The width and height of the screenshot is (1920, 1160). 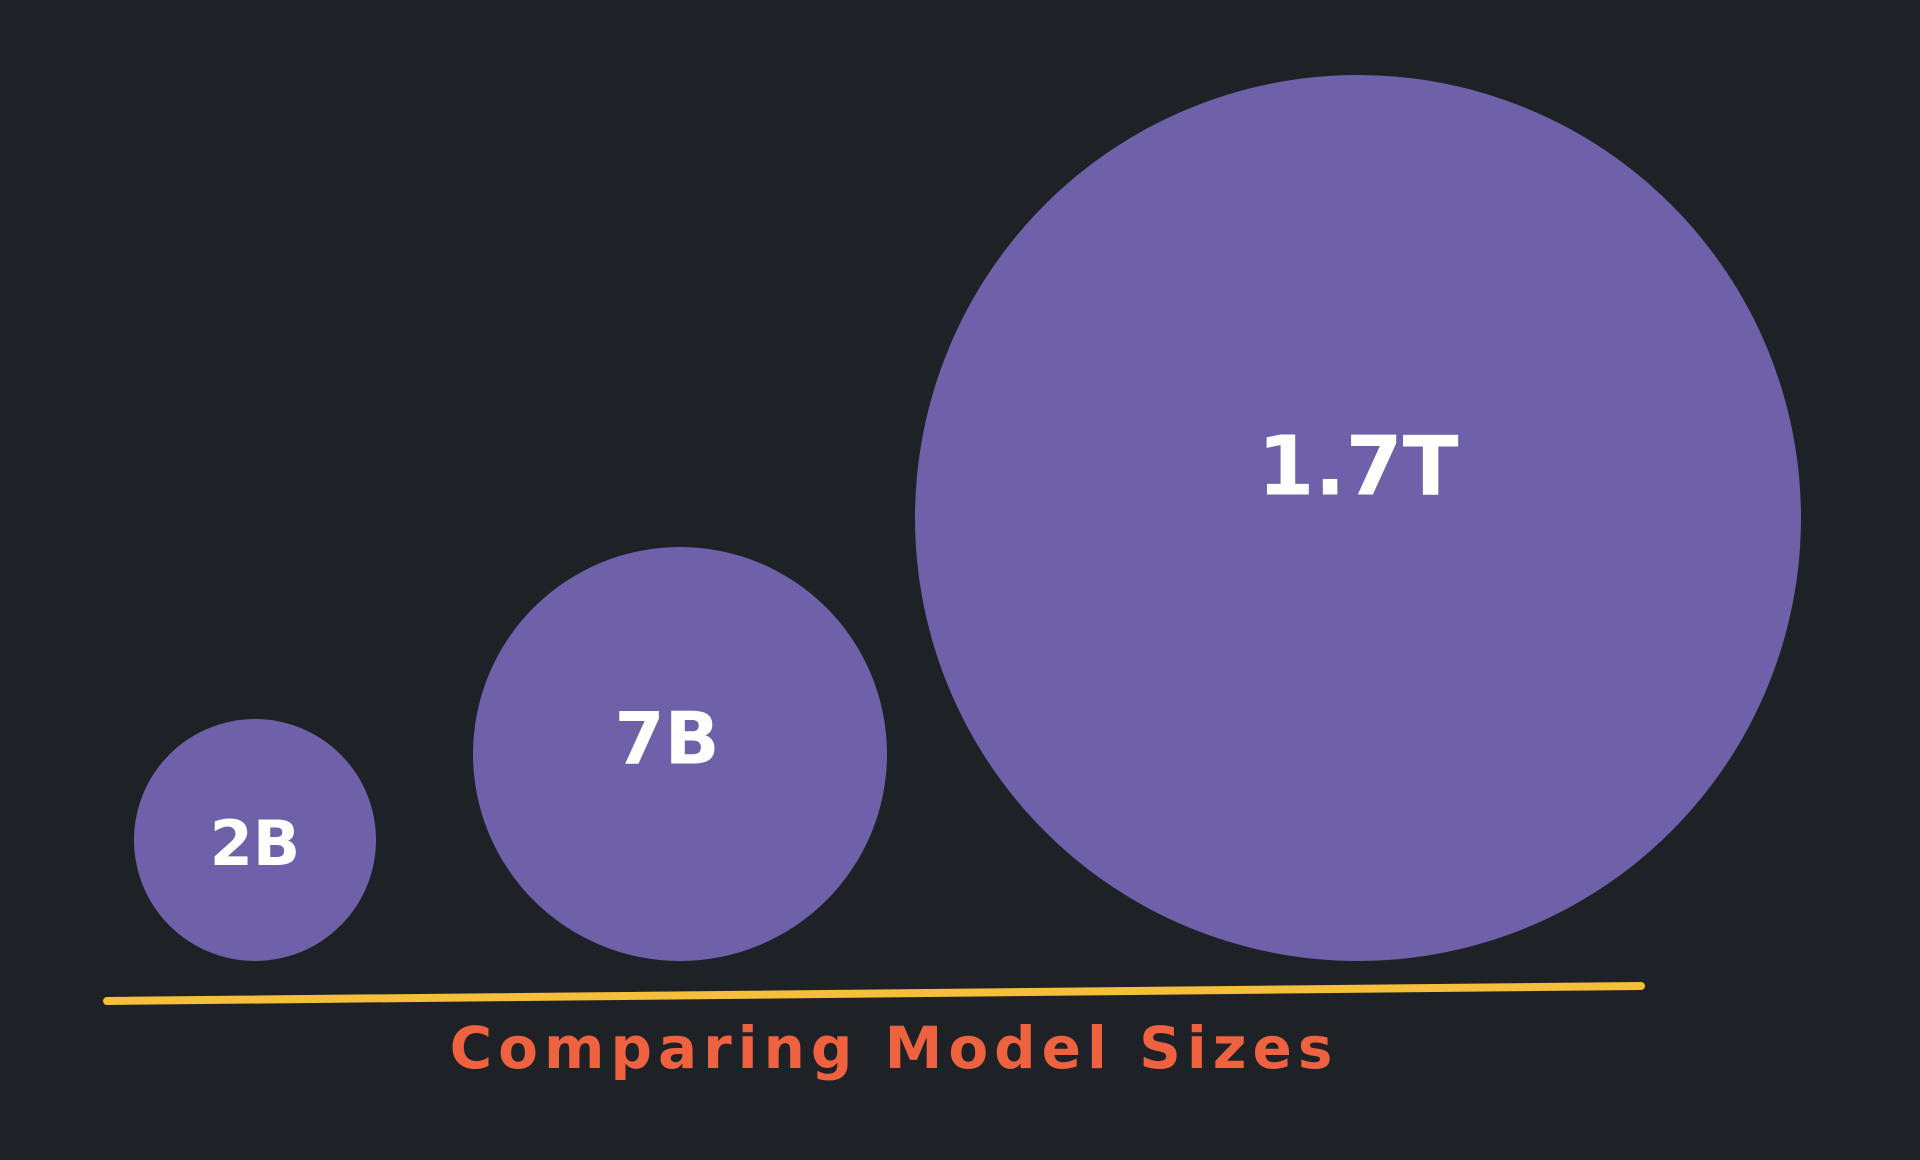 What do you see at coordinates (894, 1048) in the screenshot?
I see `caption: Comparing Model Sizes` at bounding box center [894, 1048].